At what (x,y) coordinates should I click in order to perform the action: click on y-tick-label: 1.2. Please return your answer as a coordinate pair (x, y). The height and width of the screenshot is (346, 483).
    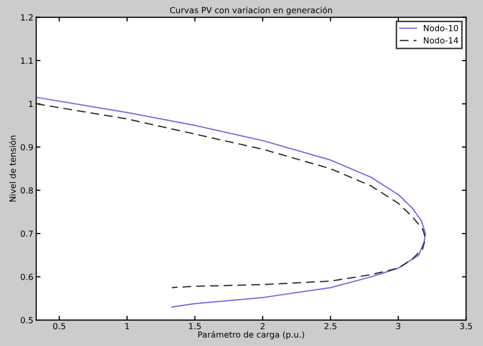
    Looking at the image, I should click on (27, 17).